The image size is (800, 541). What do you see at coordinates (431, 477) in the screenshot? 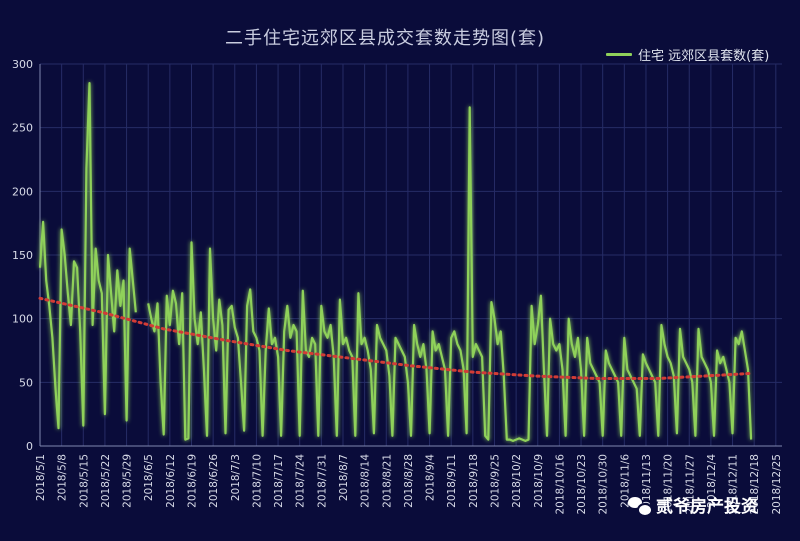
I see `x-tick-label: 2018/9/4` at bounding box center [431, 477].